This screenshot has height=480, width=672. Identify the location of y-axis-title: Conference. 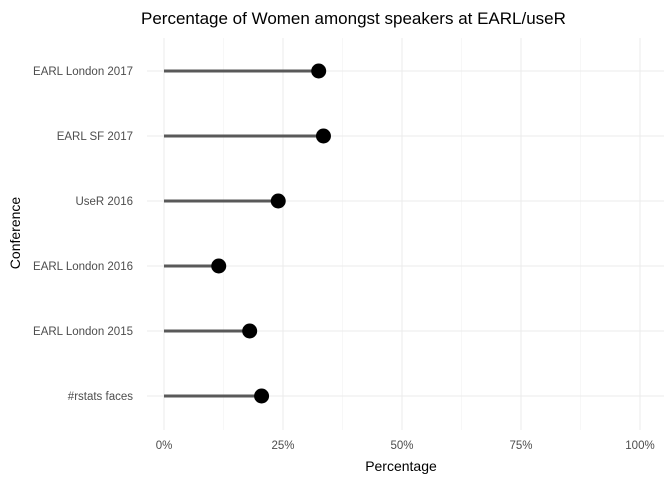
(15, 233).